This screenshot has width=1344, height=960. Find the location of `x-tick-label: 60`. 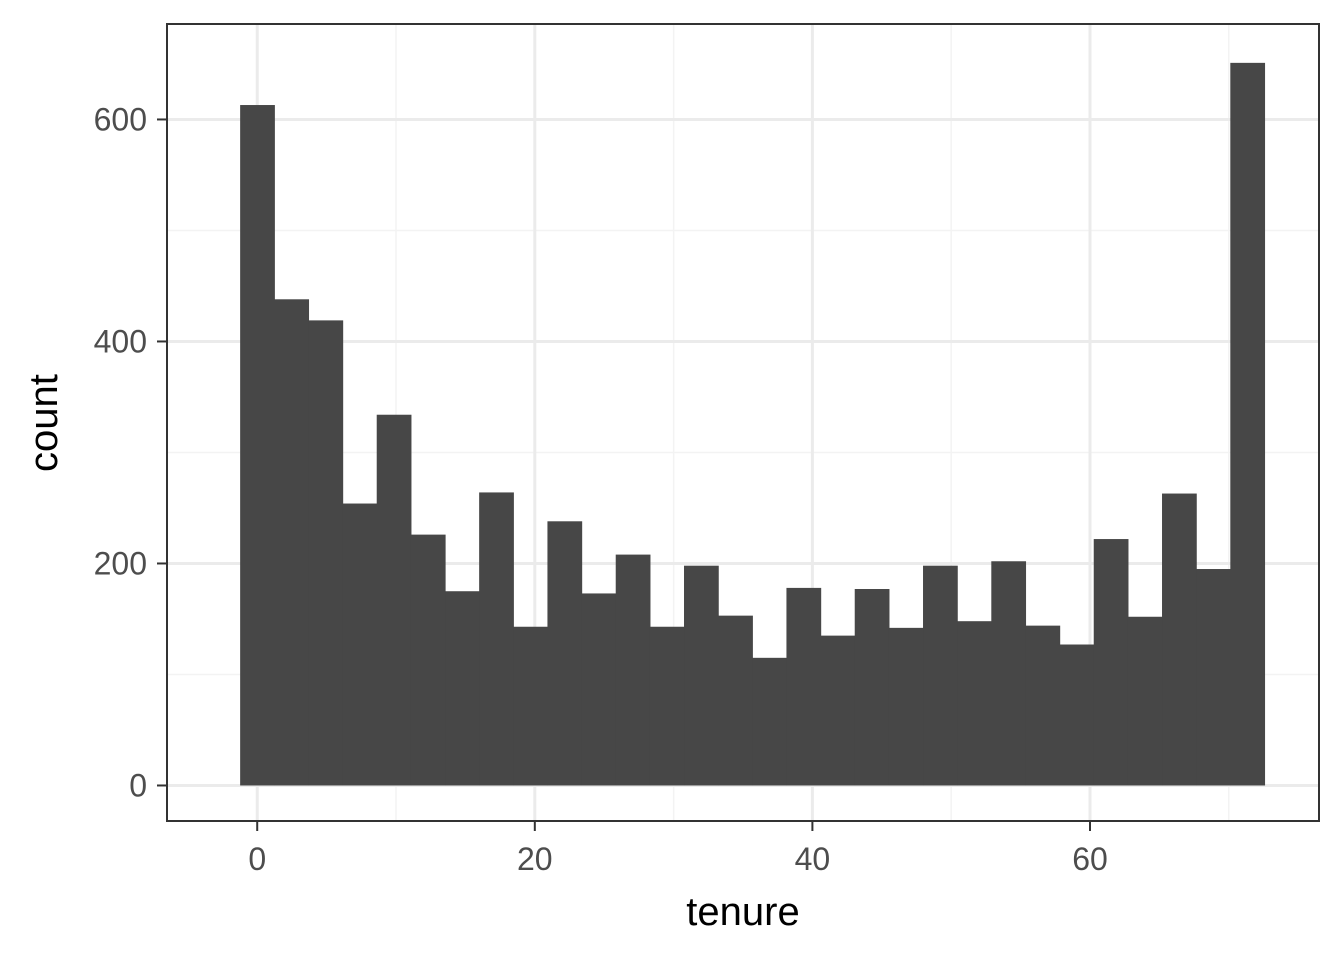

x-tick-label: 60 is located at coordinates (1090, 859).